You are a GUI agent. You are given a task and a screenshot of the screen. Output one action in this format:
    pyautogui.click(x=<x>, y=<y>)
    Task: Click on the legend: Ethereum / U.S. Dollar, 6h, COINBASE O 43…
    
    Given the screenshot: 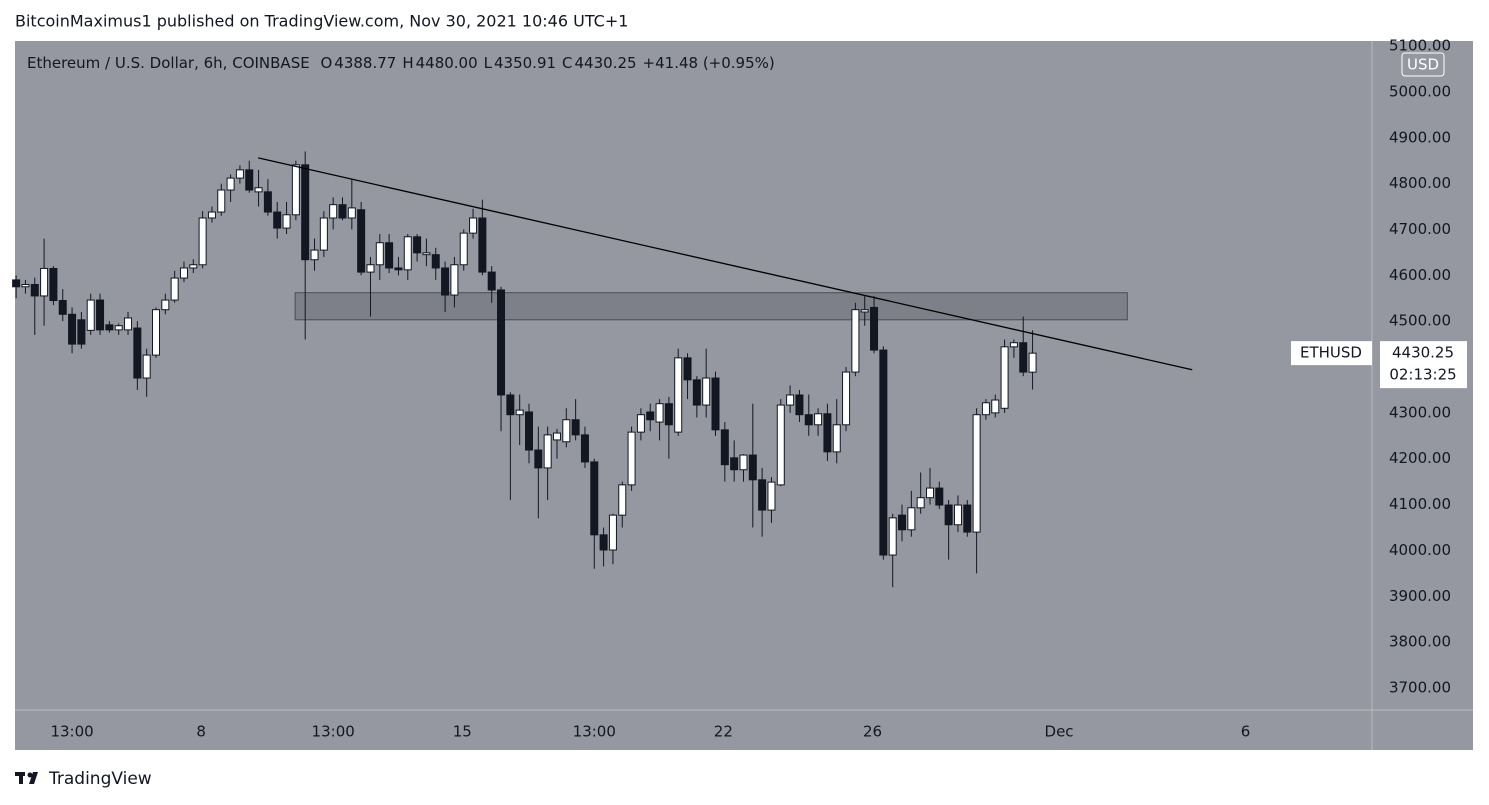 What is the action you would take?
    pyautogui.click(x=404, y=63)
    